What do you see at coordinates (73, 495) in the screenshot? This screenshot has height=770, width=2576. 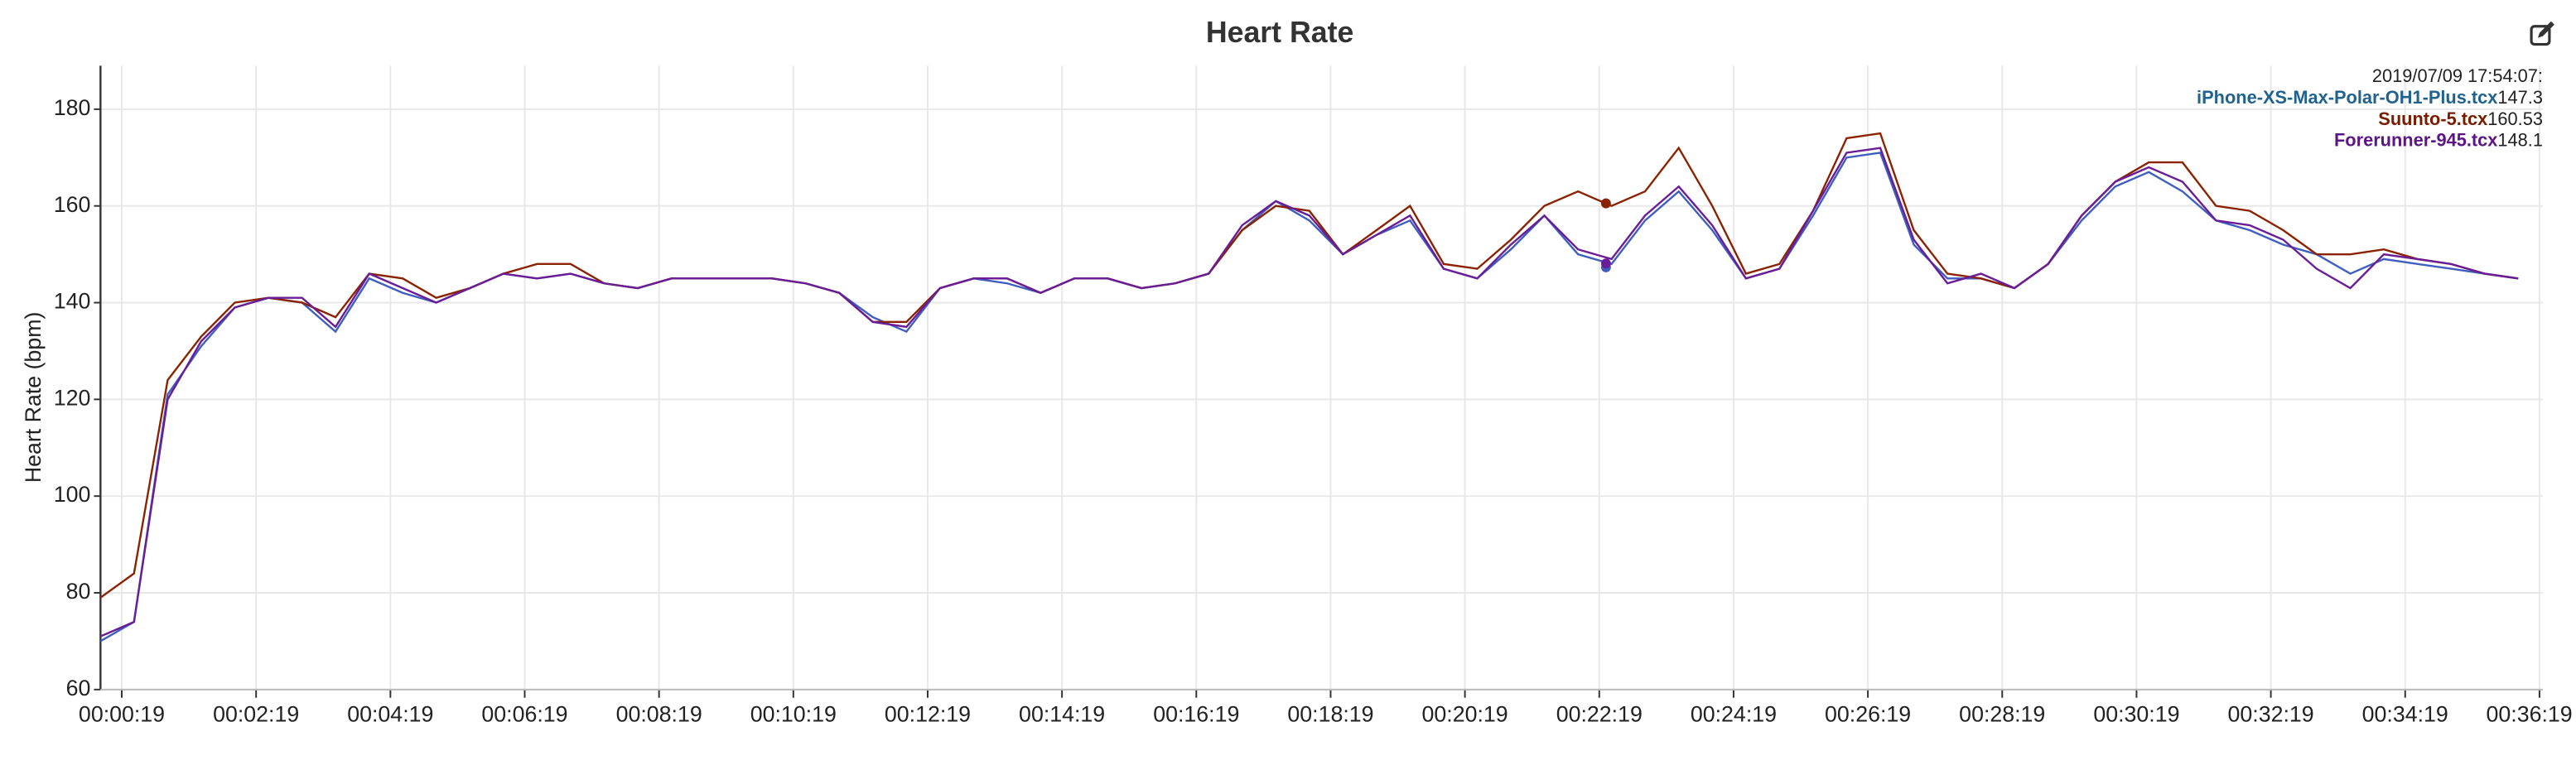 I see `y-tick-label: 100` at bounding box center [73, 495].